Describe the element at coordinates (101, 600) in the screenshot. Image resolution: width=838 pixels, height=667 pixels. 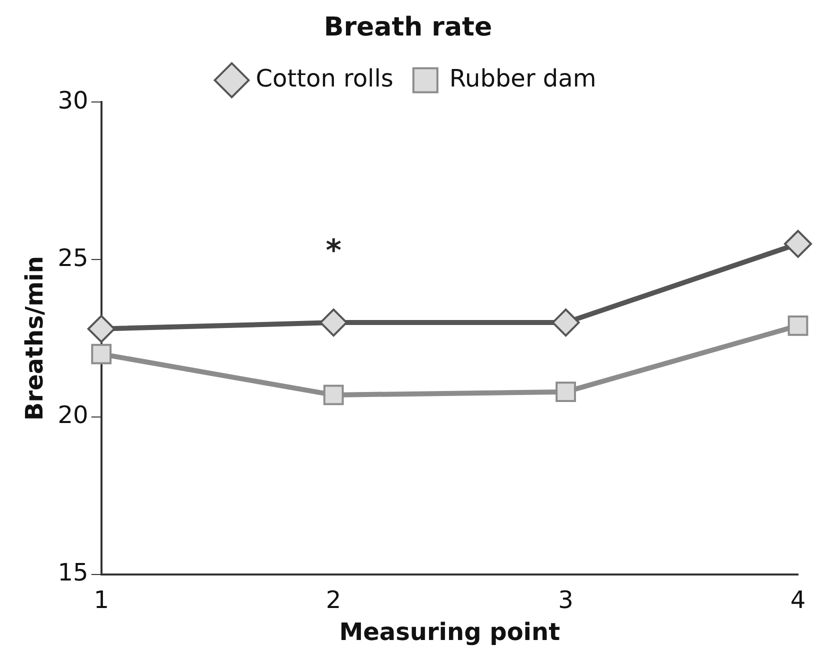
I see `x-tick-label: 1` at that location.